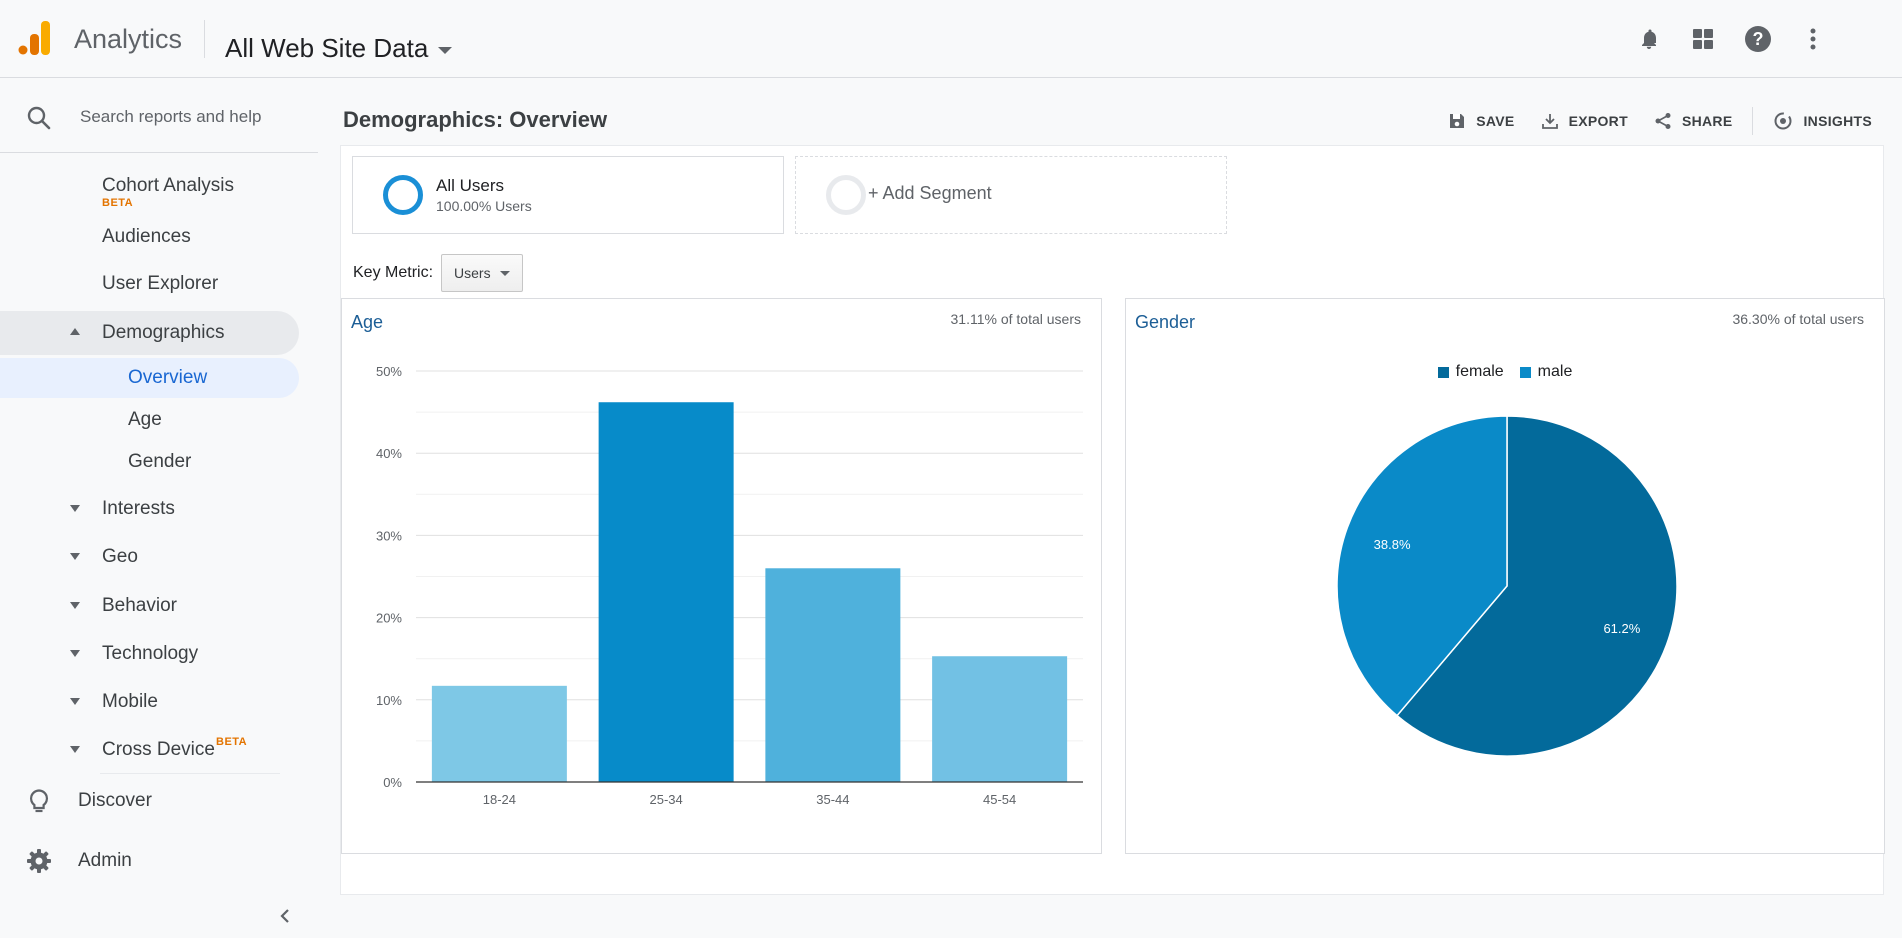 The image size is (1902, 938). I want to click on collapse-sidebar-icon, so click(285, 916).